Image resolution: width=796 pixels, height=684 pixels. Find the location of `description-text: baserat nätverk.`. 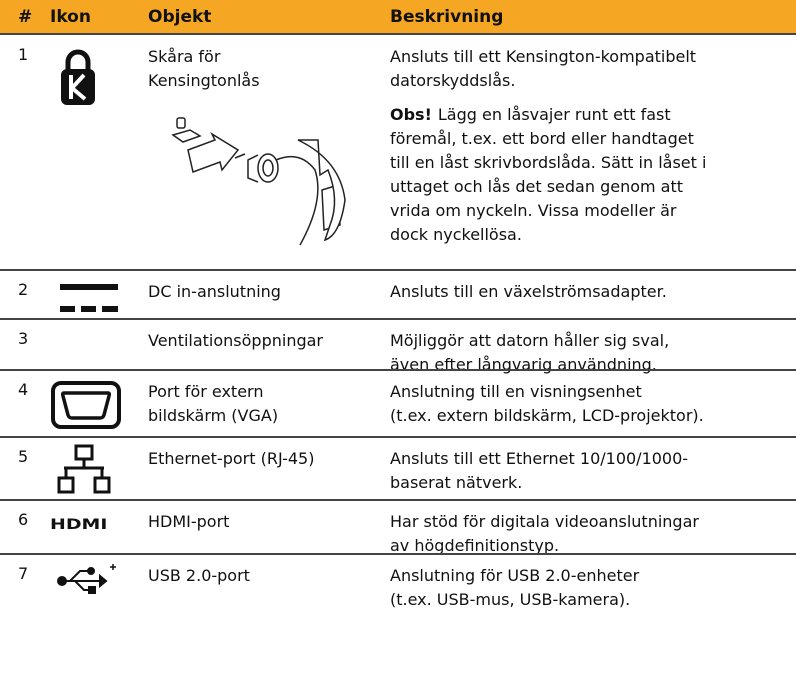

description-text: baserat nätverk. is located at coordinates (456, 482).